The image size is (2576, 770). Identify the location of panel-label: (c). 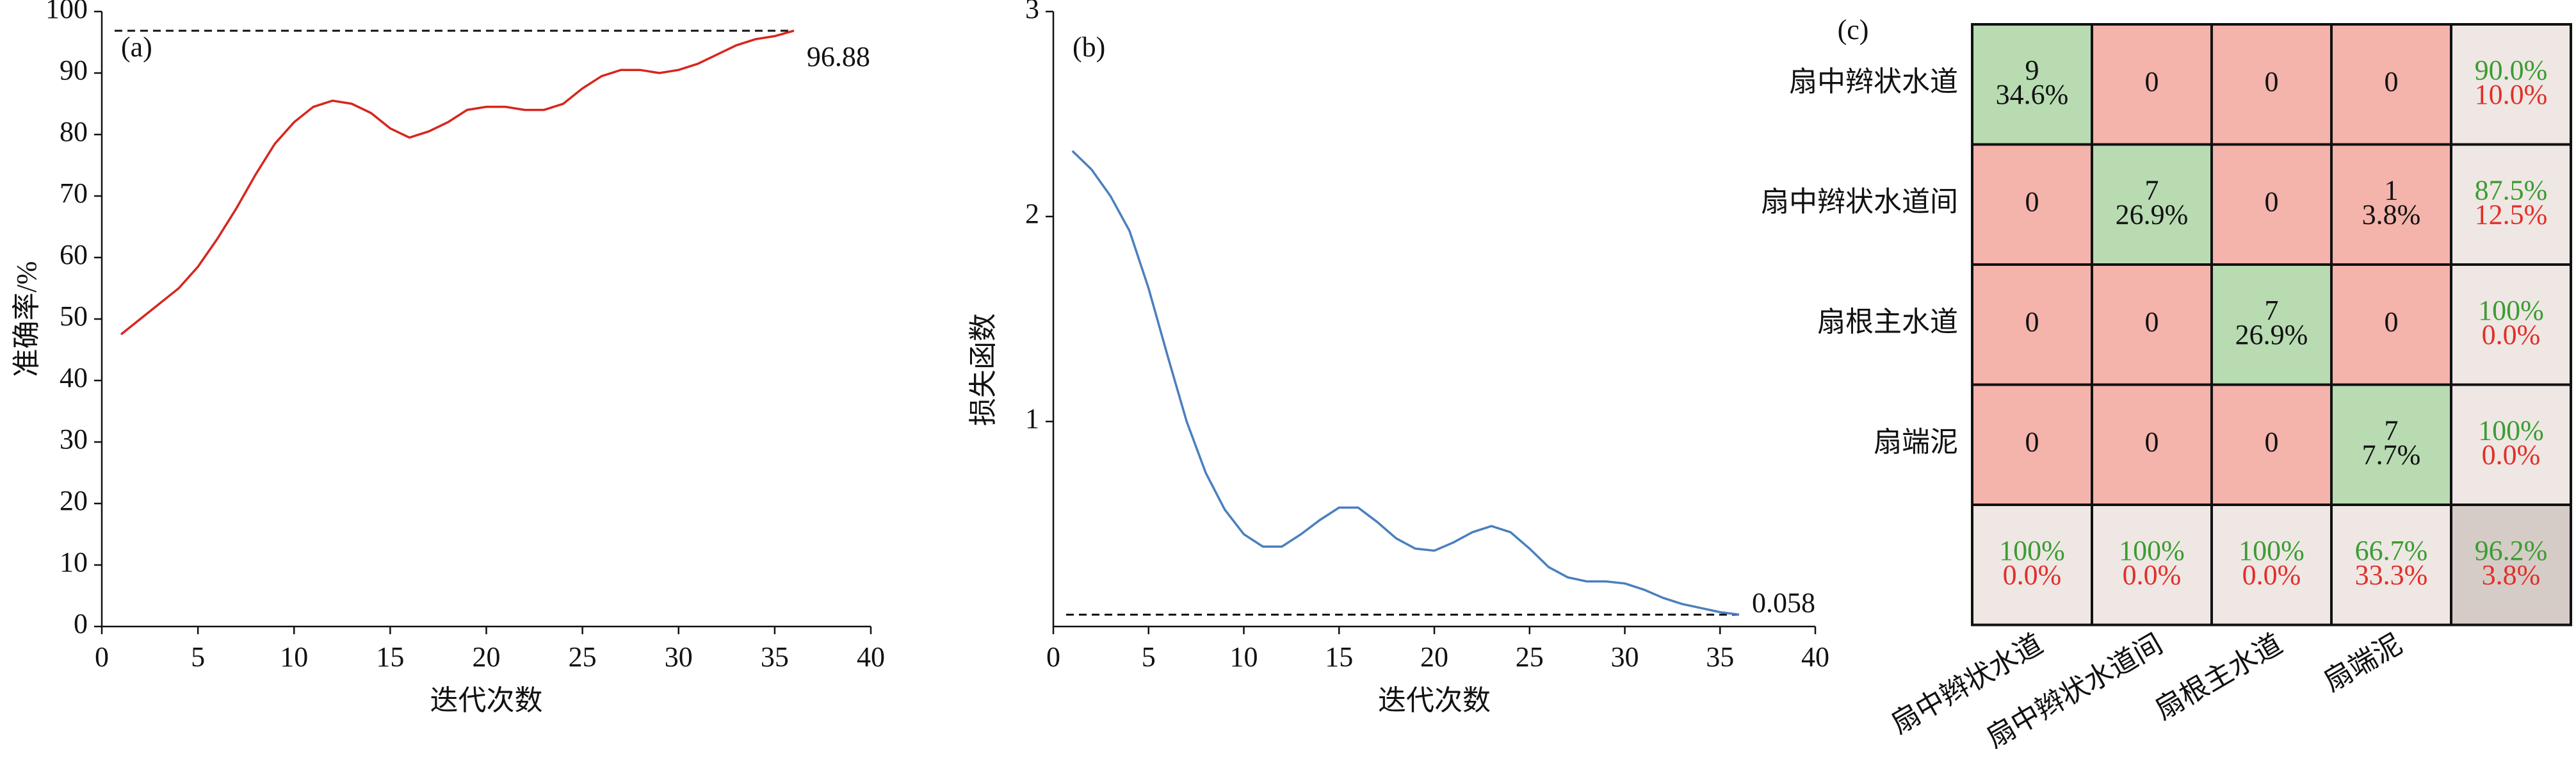
(1853, 29).